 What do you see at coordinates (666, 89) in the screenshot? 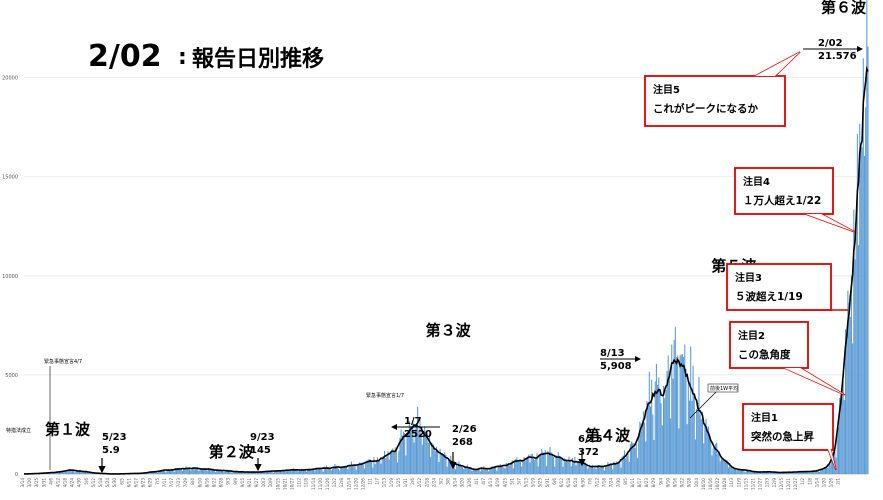
I see `callout-title: 注目5` at bounding box center [666, 89].